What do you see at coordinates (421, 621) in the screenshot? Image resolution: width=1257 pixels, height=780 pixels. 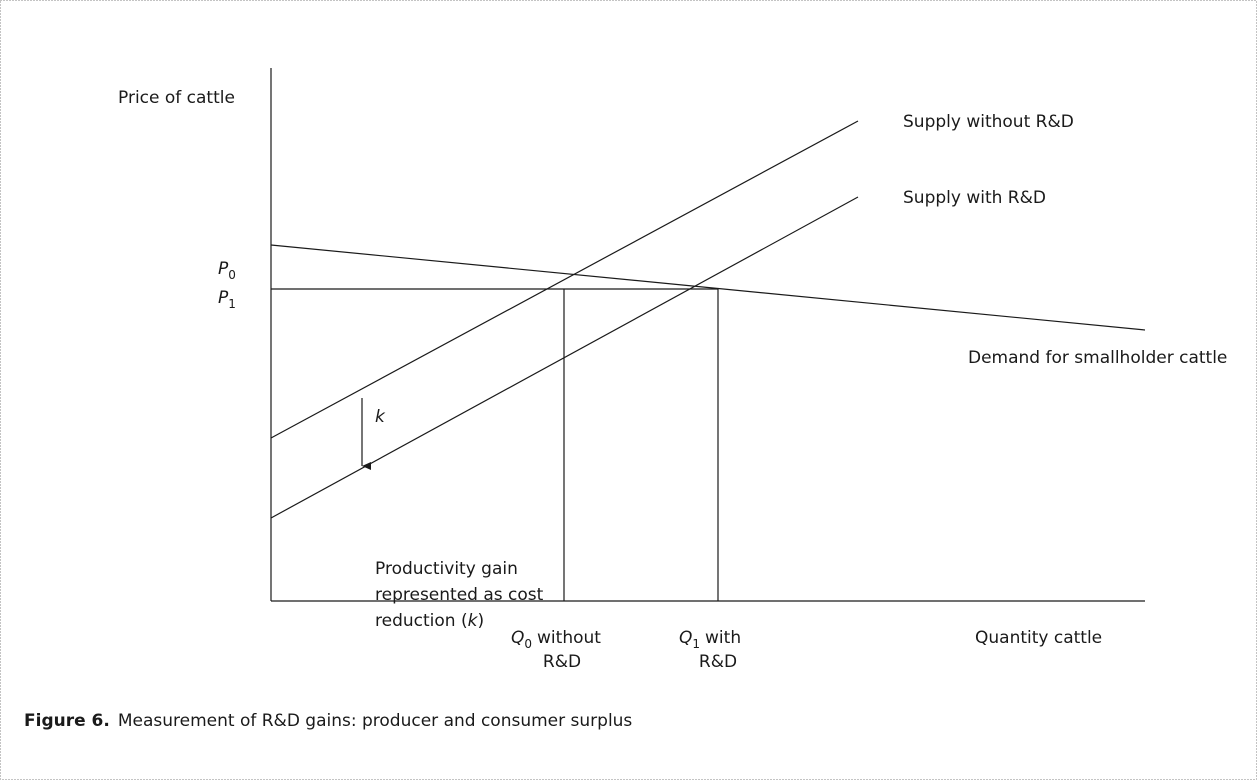 I see `text: reduction (` at bounding box center [421, 621].